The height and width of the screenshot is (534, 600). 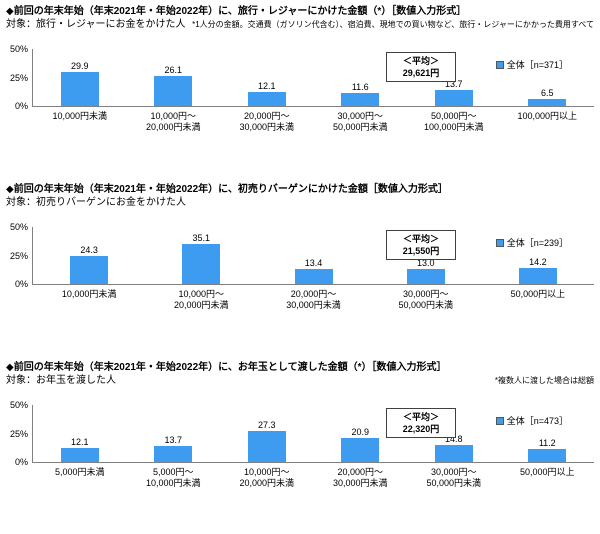 I want to click on chart-subheader: 対象：初売りバーゲンにお金をかけた人, so click(x=300, y=203).